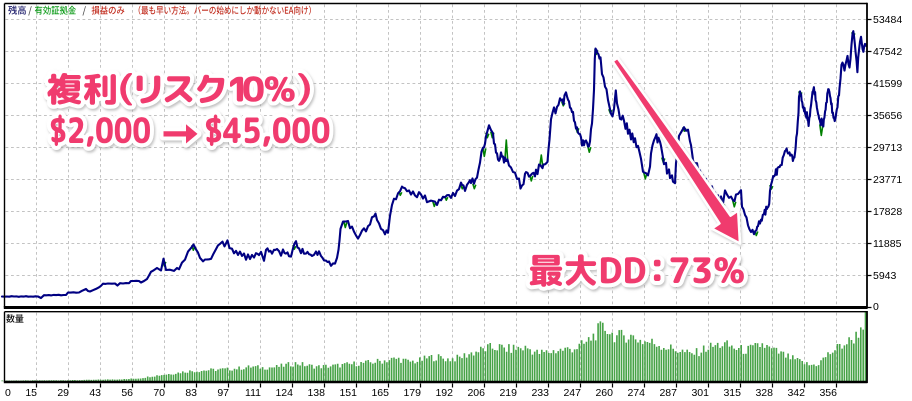  Describe the element at coordinates (887, 52) in the screenshot. I see `svg-text: 47542` at that location.